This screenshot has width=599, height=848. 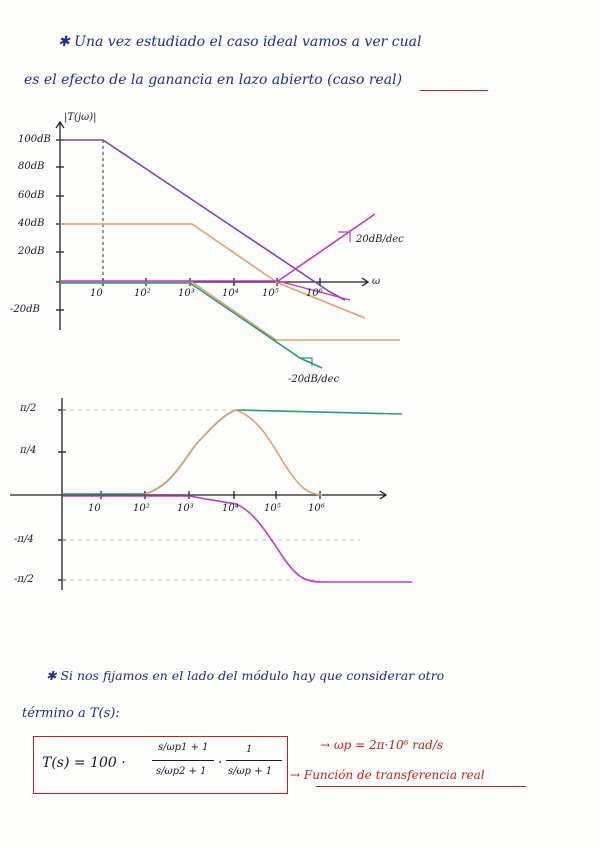 What do you see at coordinates (314, 293) in the screenshot?
I see `mag-xtick-1e6: 10⁶` at bounding box center [314, 293].